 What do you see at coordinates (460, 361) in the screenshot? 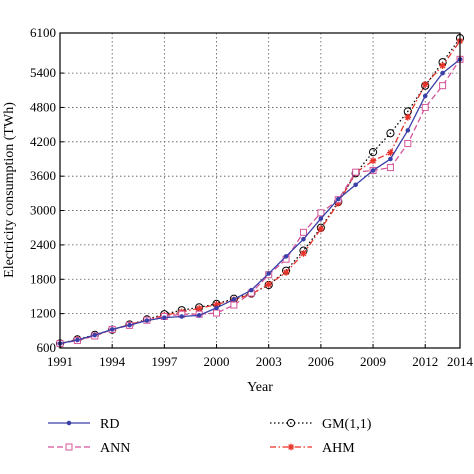
I see `x-tick-label: 2014` at bounding box center [460, 361].